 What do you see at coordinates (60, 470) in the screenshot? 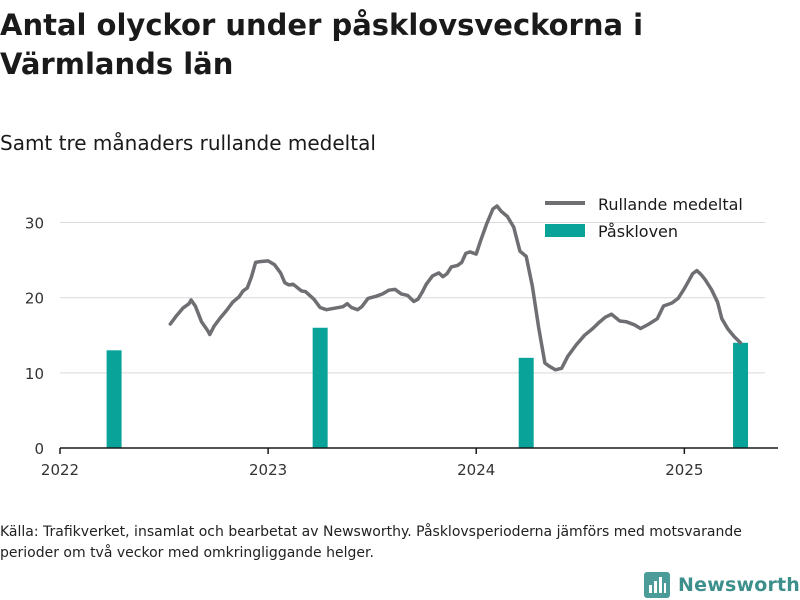
I see `x-tick-label: 2022` at bounding box center [60, 470].